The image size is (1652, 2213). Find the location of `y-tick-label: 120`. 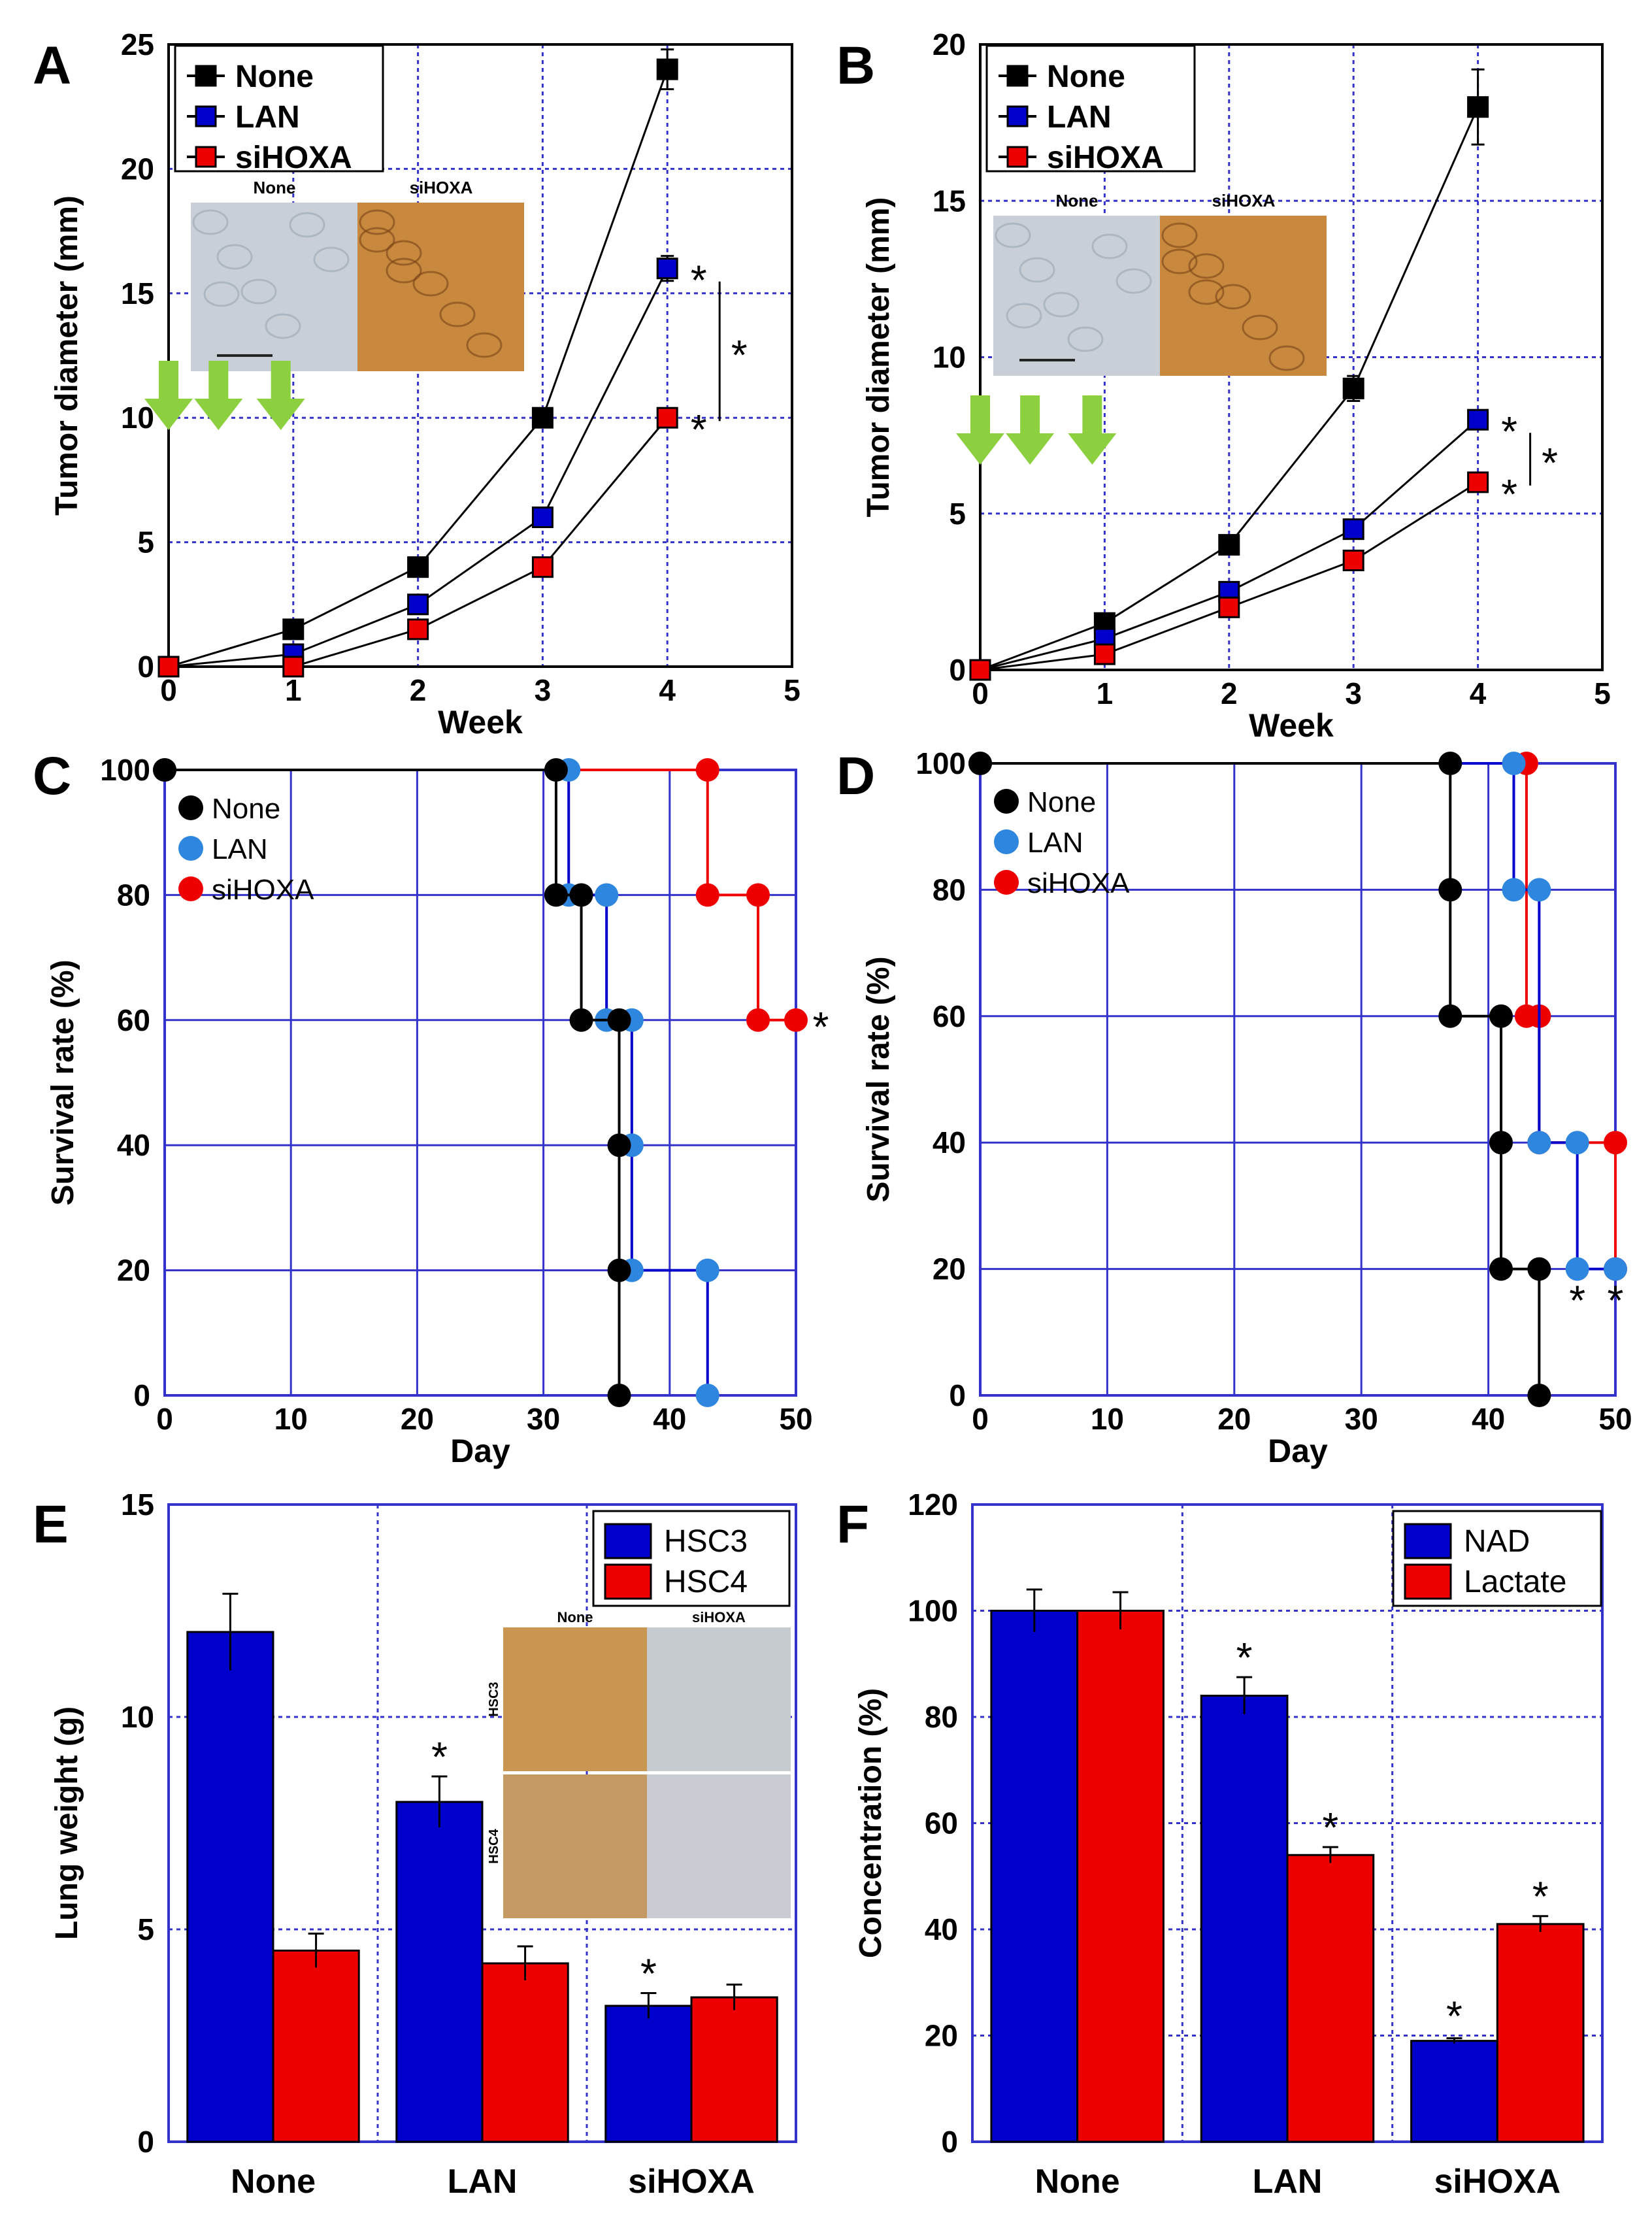

y-tick-label: 120 is located at coordinates (933, 1505).